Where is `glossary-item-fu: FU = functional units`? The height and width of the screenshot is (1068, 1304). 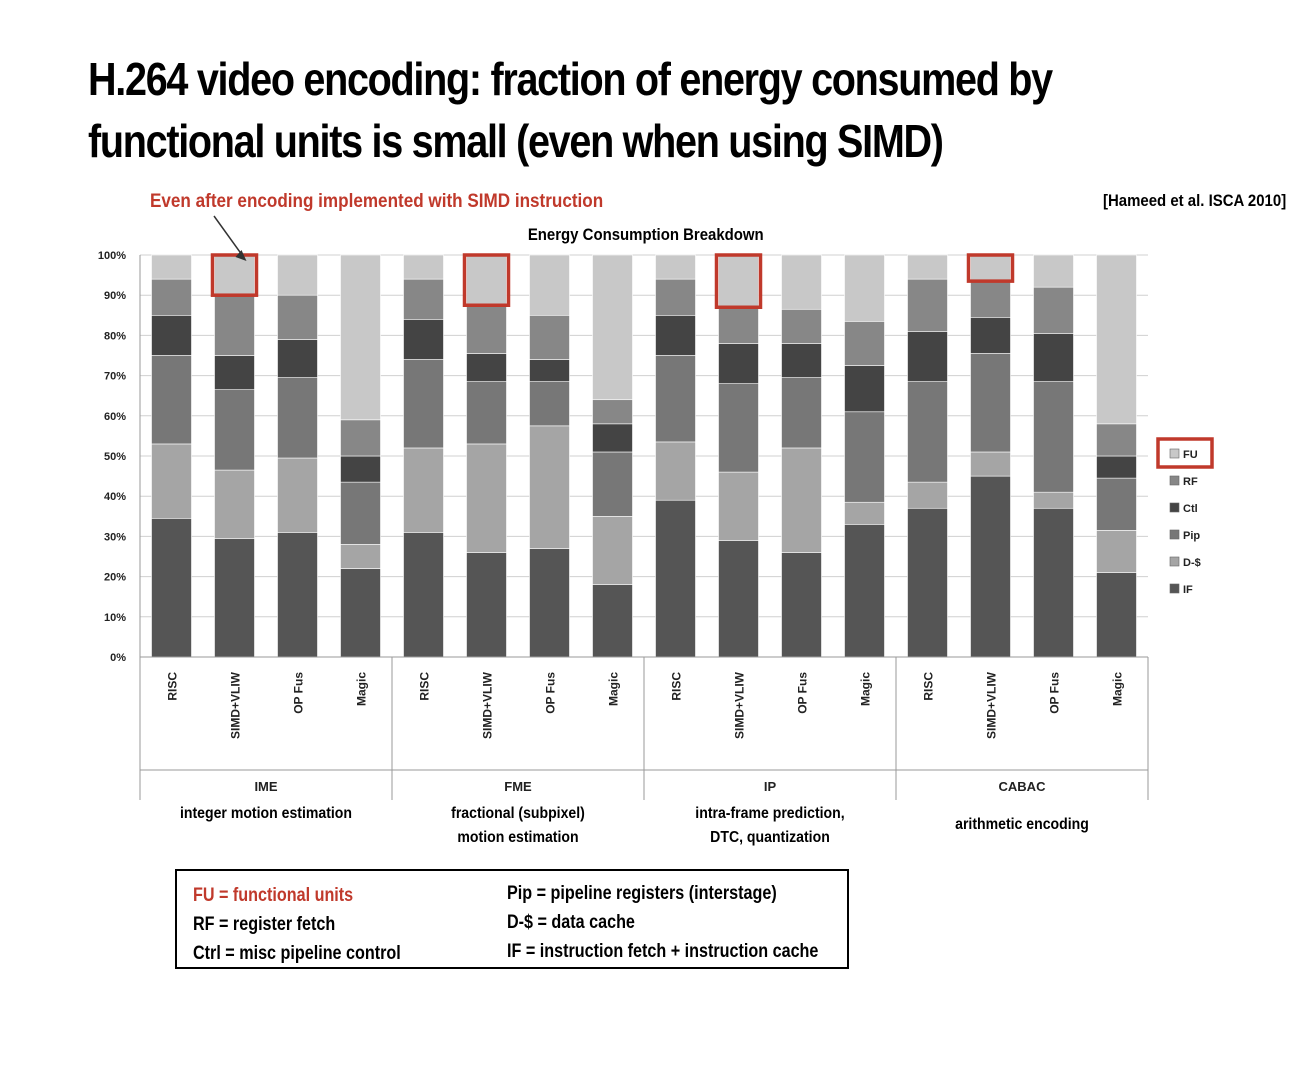
glossary-item-fu: FU = functional units is located at coordinates (273, 895).